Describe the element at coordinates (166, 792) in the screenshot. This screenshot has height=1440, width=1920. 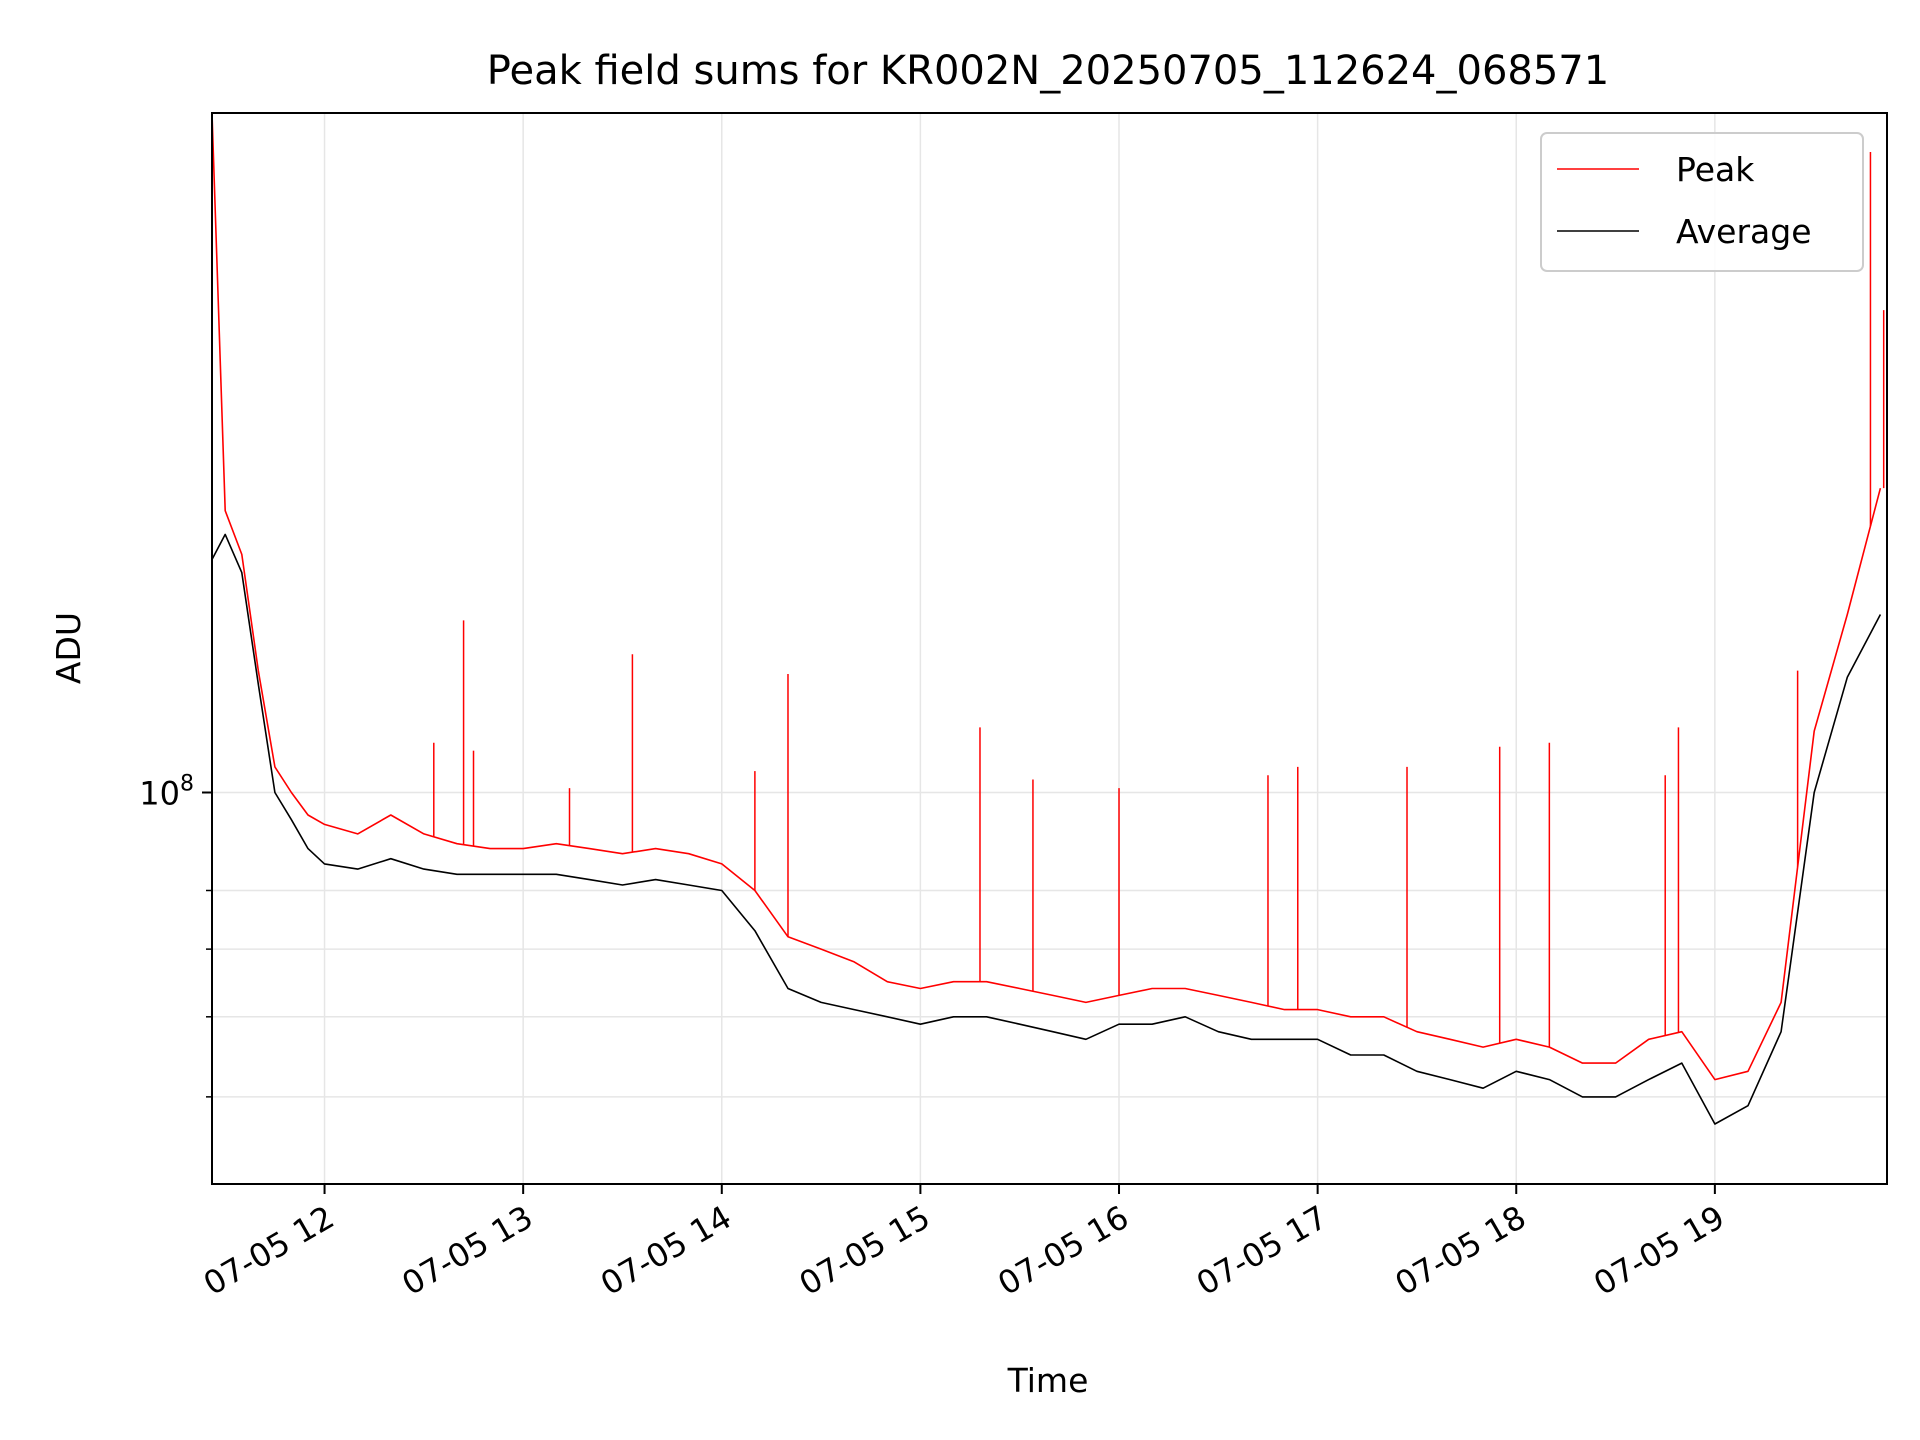
I see `y-tick-label: 108` at that location.